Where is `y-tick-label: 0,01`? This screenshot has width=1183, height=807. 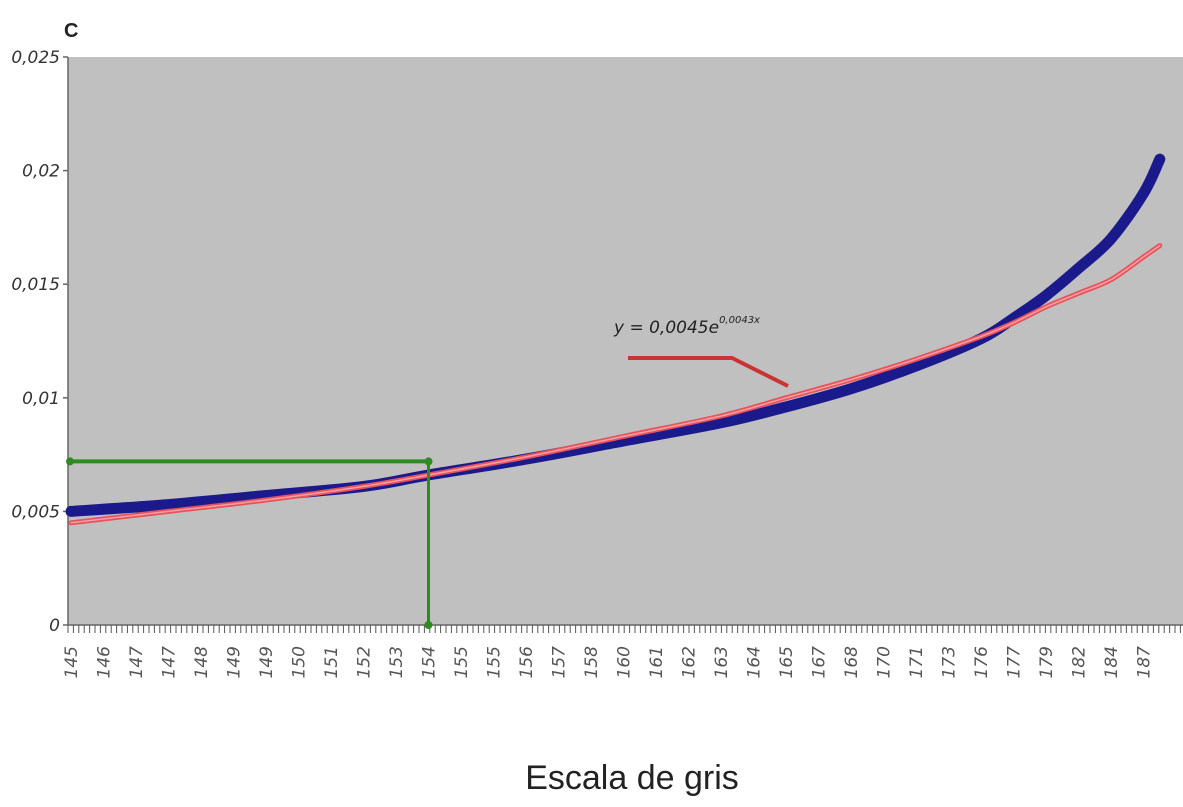 y-tick-label: 0,01 is located at coordinates (41, 399).